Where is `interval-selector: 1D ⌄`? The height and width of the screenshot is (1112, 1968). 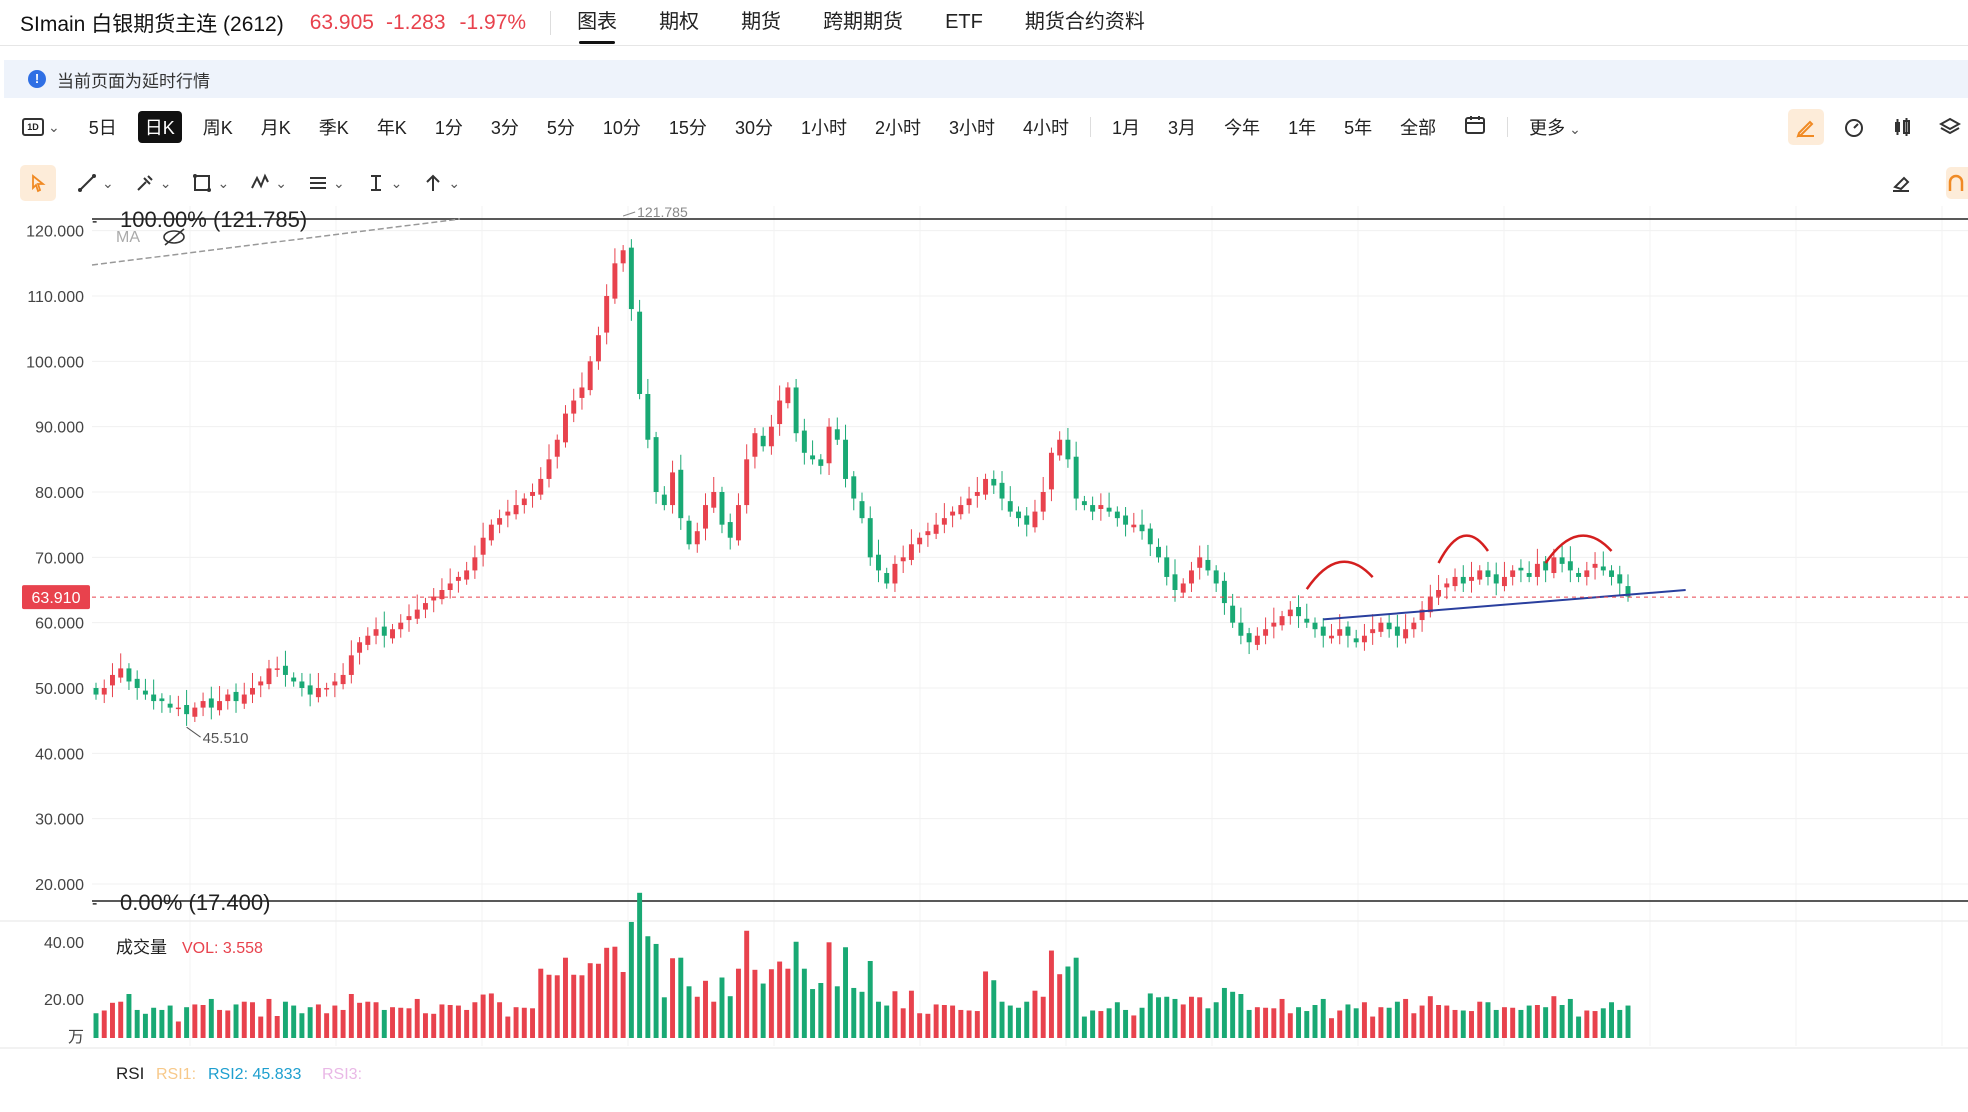 interval-selector: 1D ⌄ is located at coordinates (41, 127).